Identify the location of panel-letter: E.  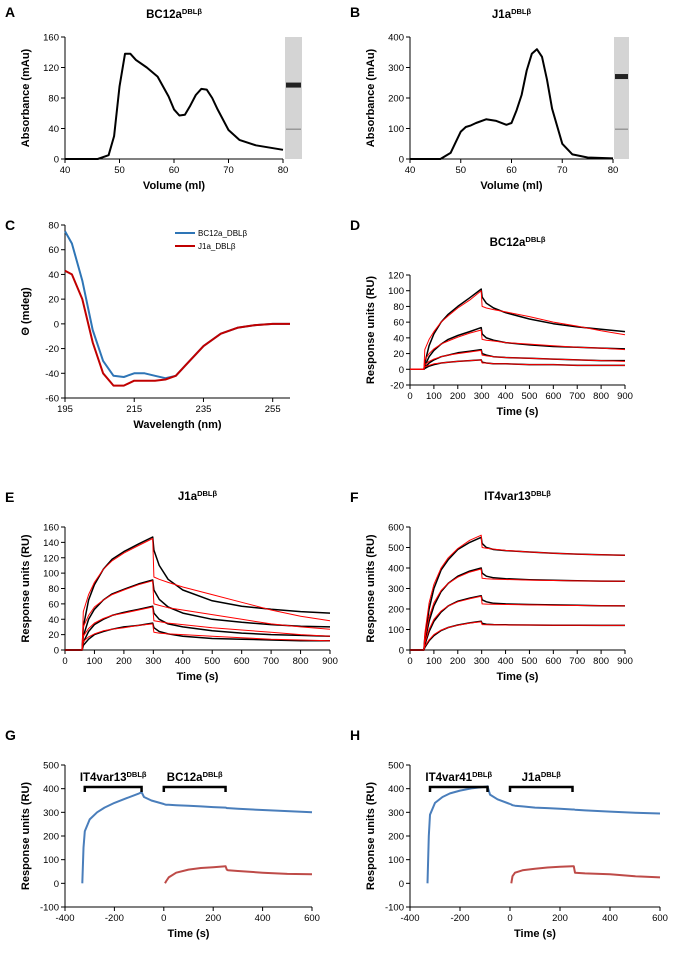
(9, 497).